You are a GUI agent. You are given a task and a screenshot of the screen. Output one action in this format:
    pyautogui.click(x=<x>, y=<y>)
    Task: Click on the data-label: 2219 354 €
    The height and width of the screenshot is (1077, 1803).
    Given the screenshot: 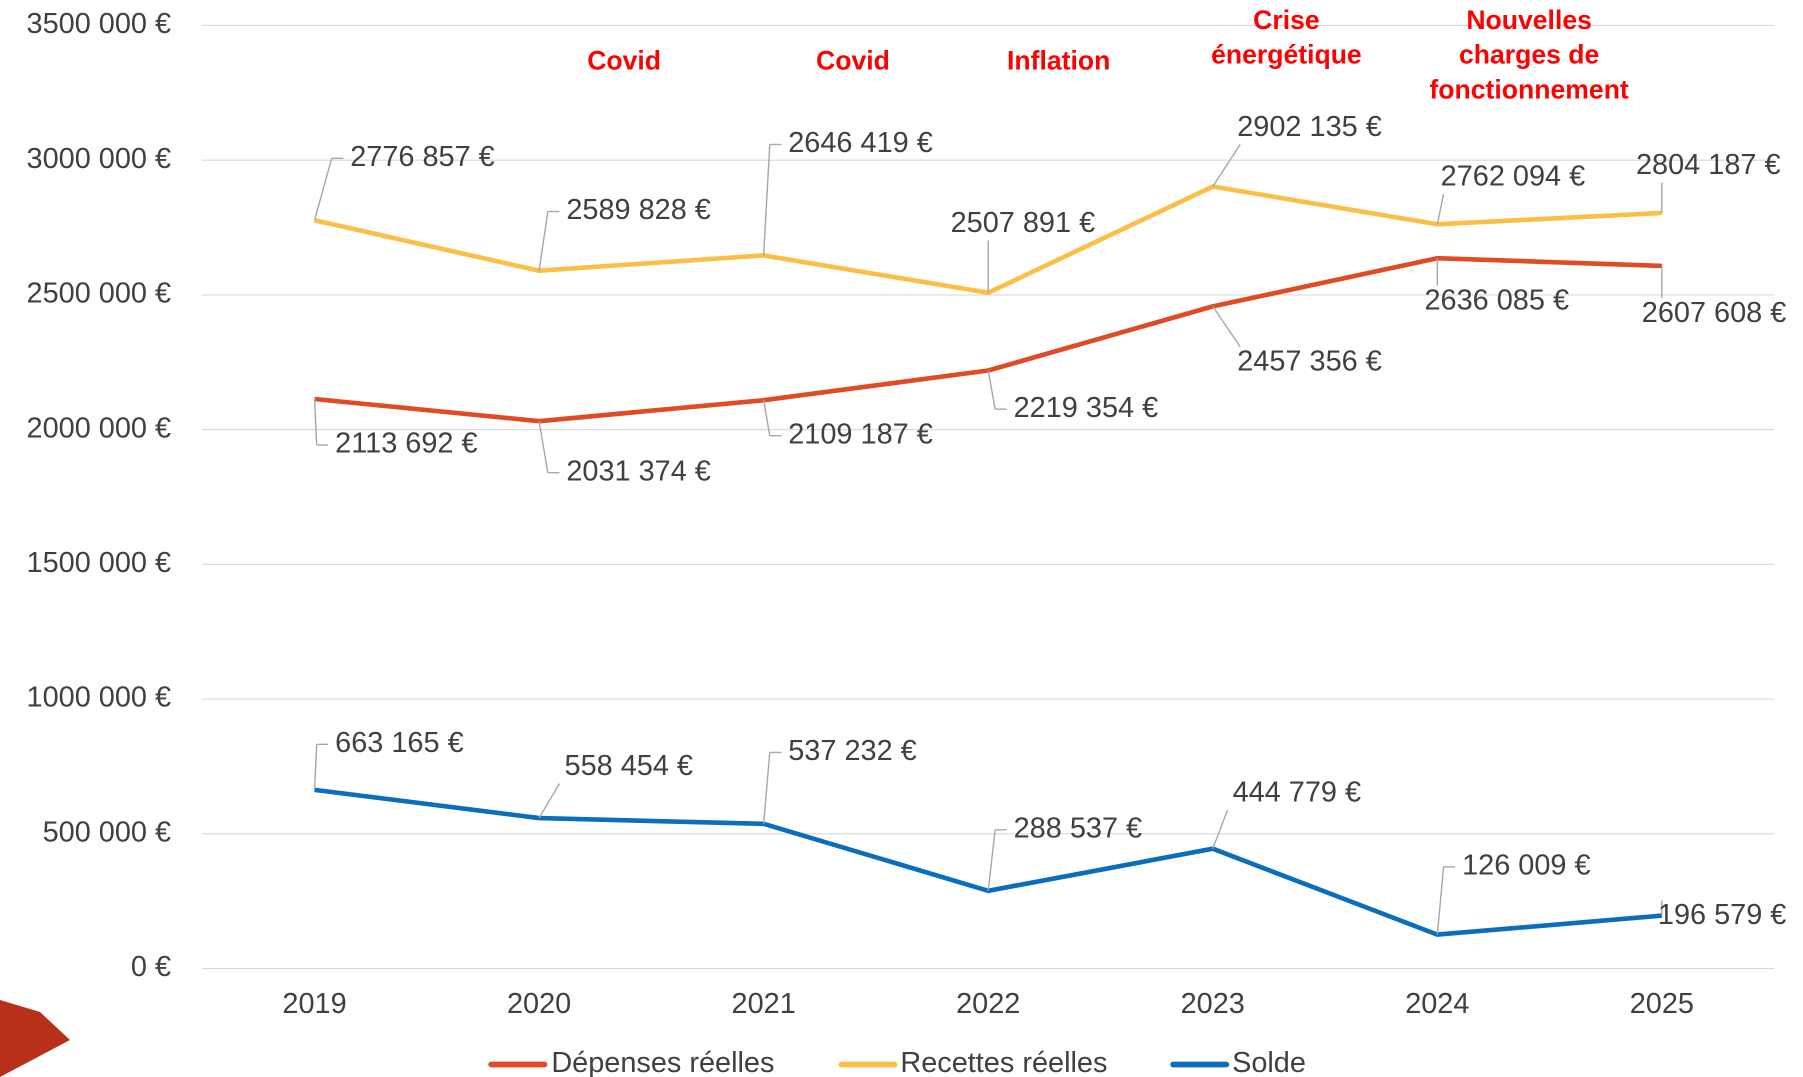 What is the action you would take?
    pyautogui.click(x=1086, y=408)
    